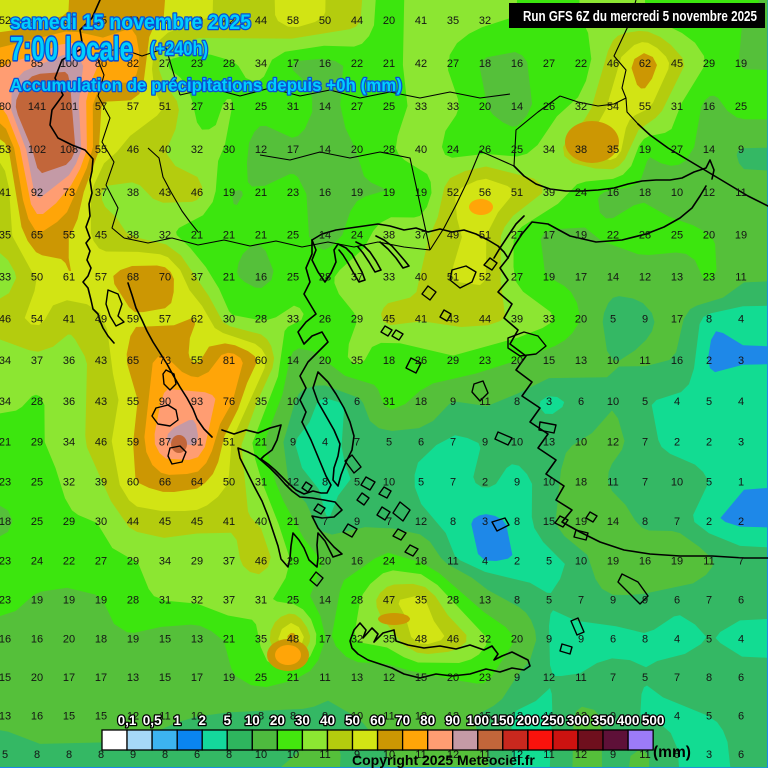 Image resolution: width=768 pixels, height=768 pixels. I want to click on svg-text: 13, so click(581, 361).